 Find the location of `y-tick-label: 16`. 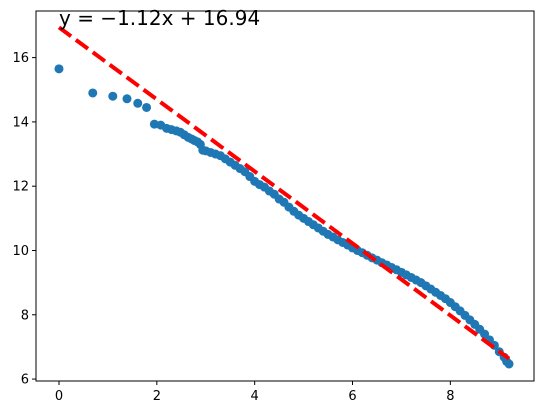

y-tick-label: 16 is located at coordinates (20, 58).